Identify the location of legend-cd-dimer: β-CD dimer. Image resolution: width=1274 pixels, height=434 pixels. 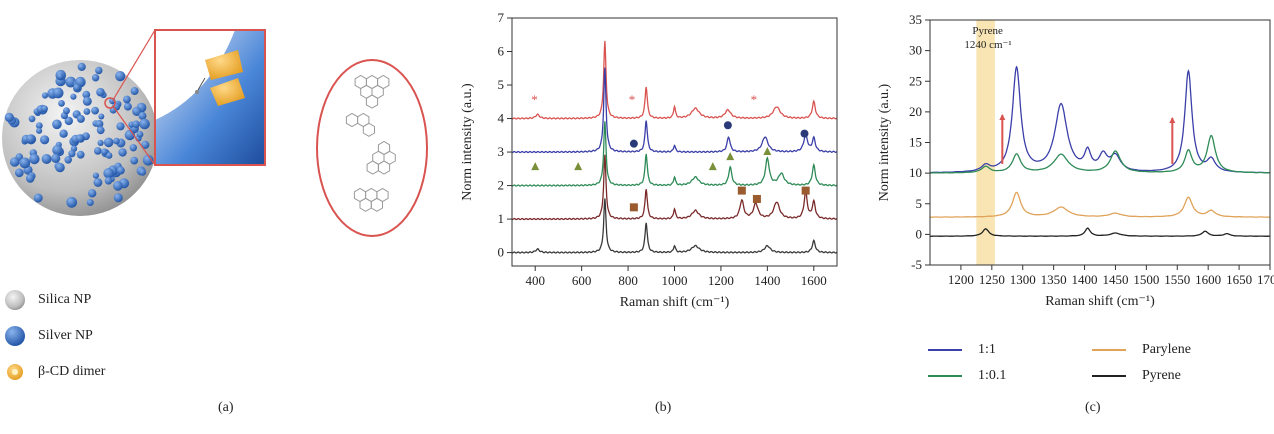
(54, 372).